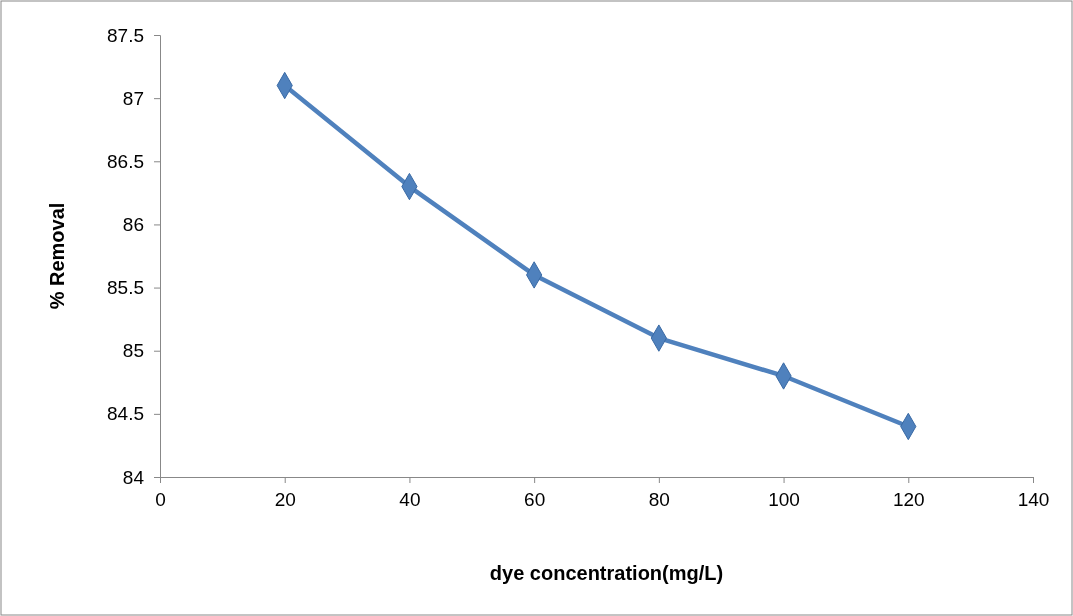 This screenshot has width=1073, height=616. I want to click on y-tick-label: 86, so click(133, 225).